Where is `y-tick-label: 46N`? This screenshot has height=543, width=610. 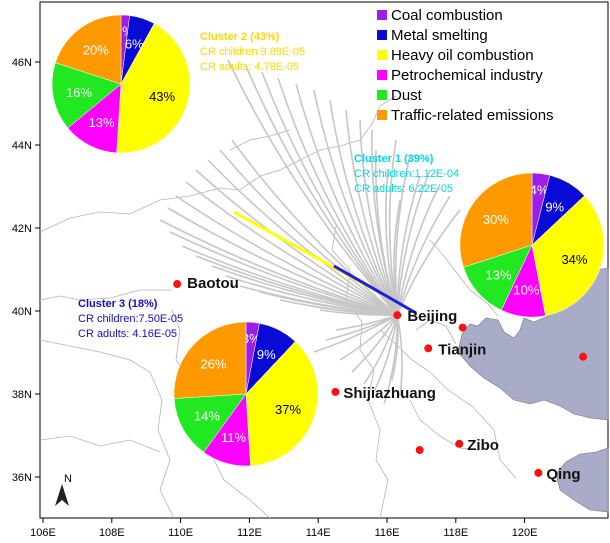
y-tick-label: 46N is located at coordinates (22, 63).